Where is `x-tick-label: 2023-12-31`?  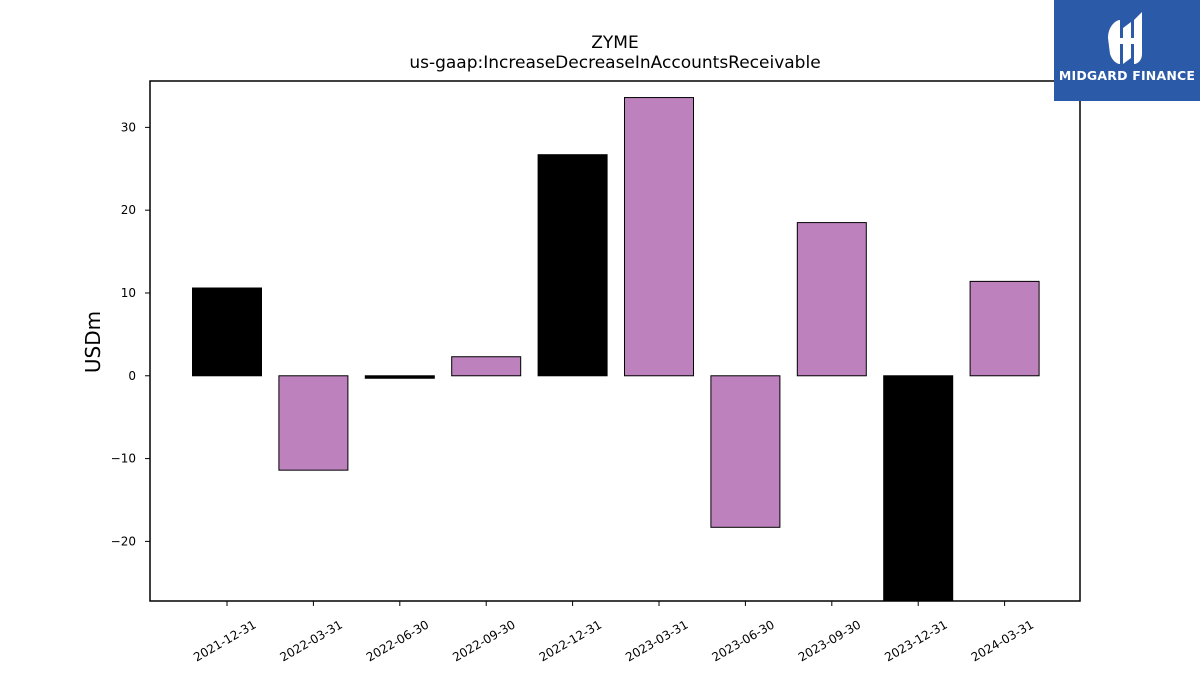 x-tick-label: 2023-12-31 is located at coordinates (915, 640).